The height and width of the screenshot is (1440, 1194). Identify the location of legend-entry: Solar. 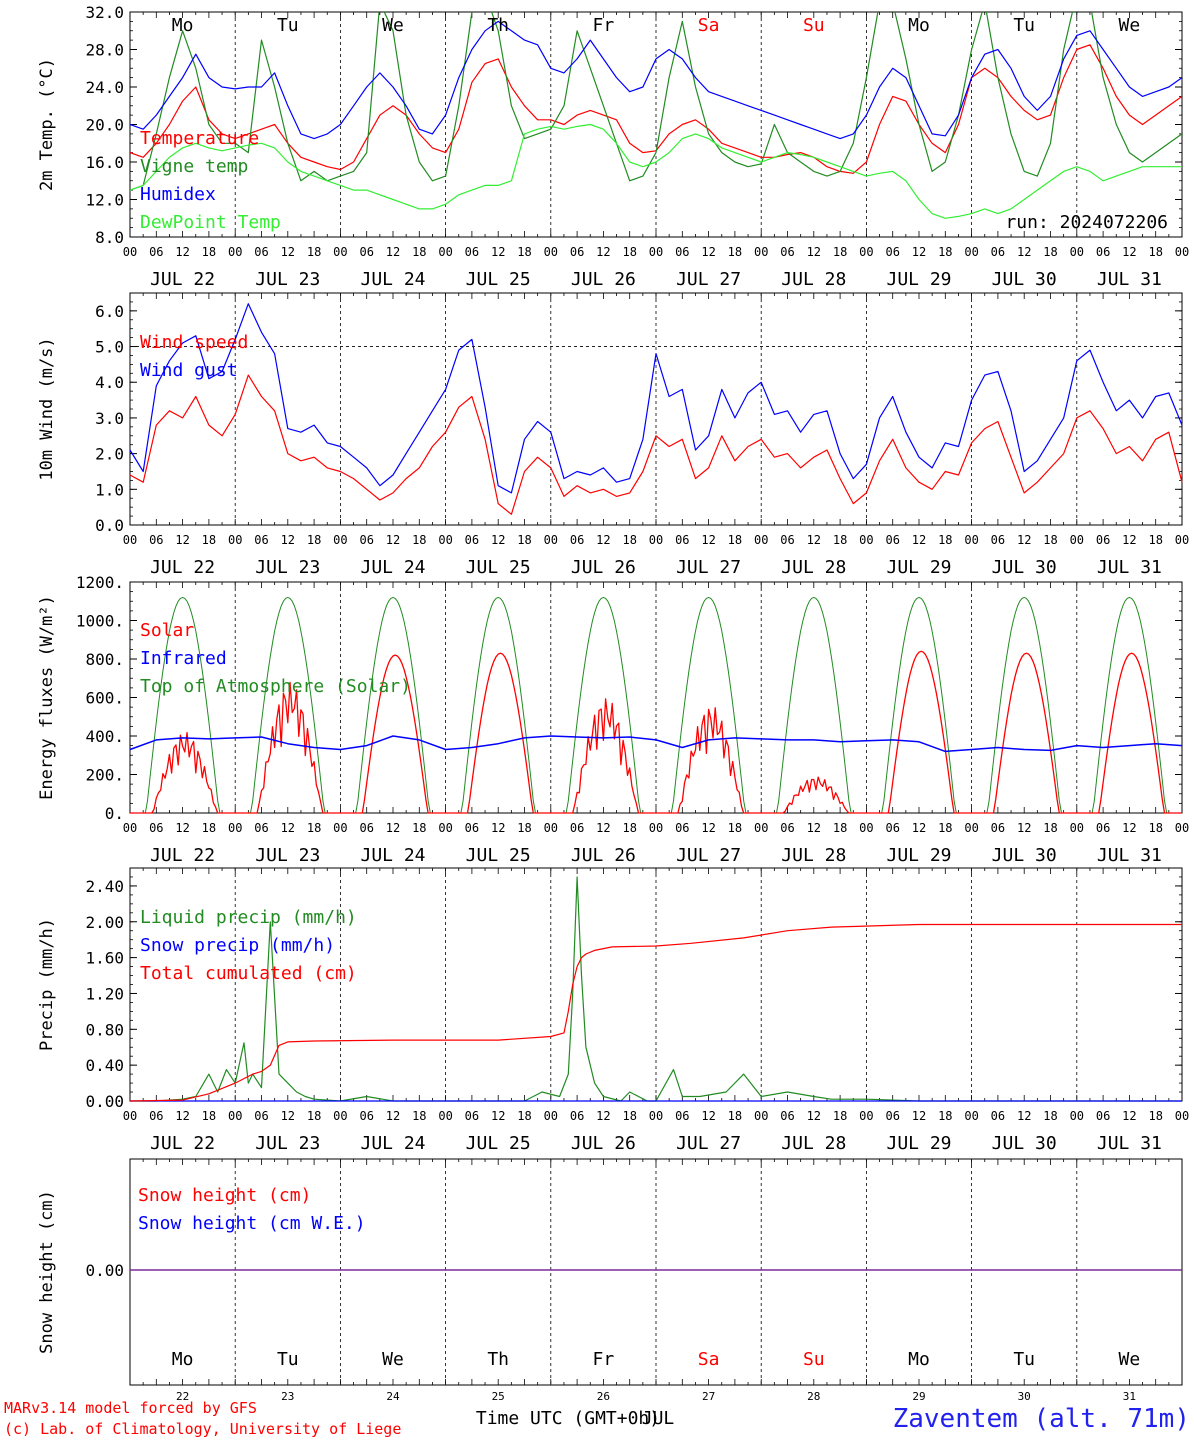
(167, 630).